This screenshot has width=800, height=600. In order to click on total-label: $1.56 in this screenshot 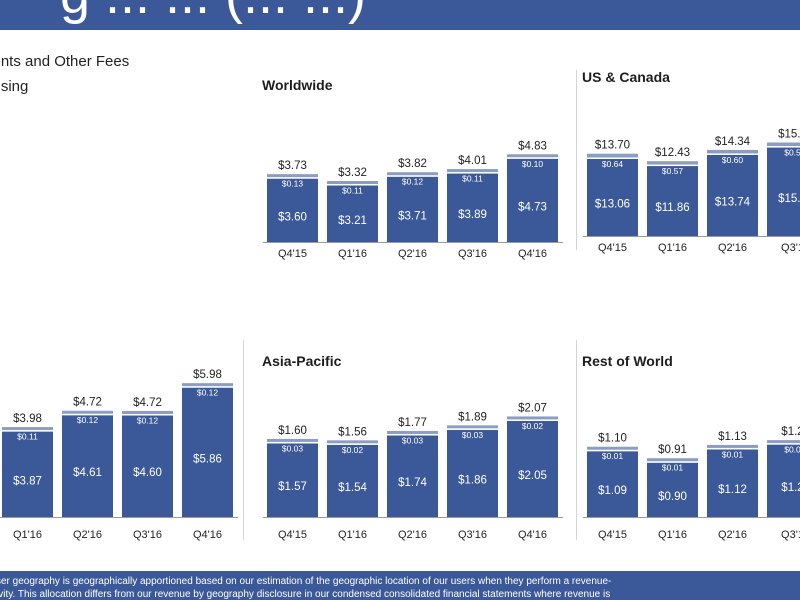, I will do `click(352, 432)`.